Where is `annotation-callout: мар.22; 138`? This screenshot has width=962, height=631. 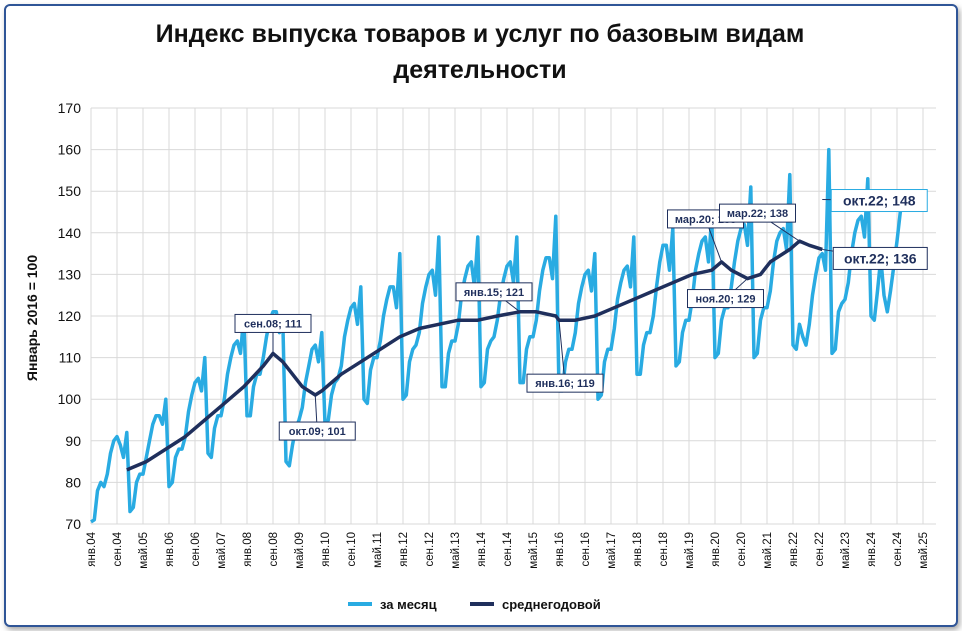 annotation-callout: мар.22; 138 is located at coordinates (759, 222).